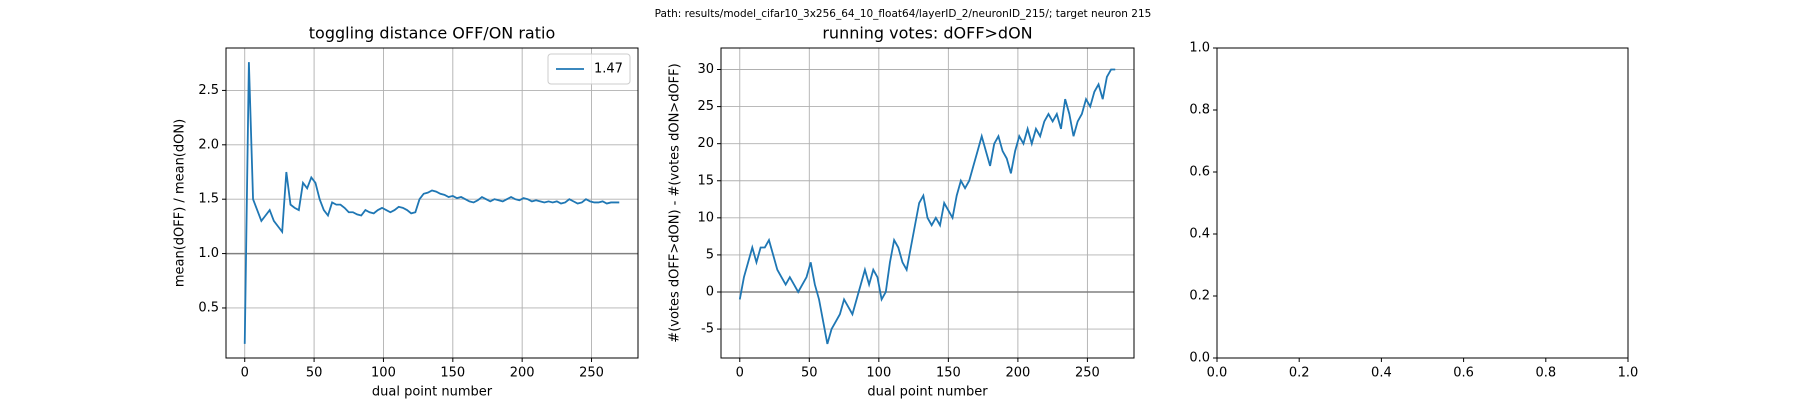 The width and height of the screenshot is (1800, 400). I want to click on y-tick-label: 0.2, so click(1199, 296).